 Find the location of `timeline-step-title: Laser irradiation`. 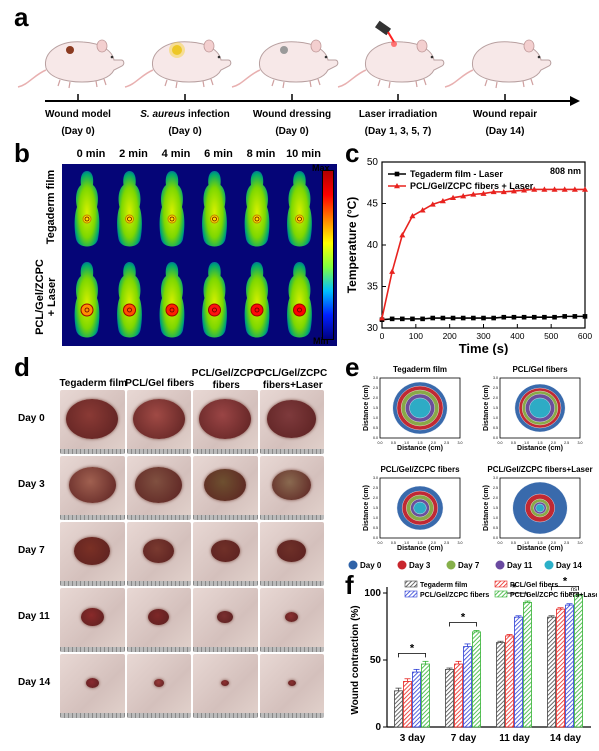

timeline-step-title: Laser irradiation is located at coordinates (398, 114).